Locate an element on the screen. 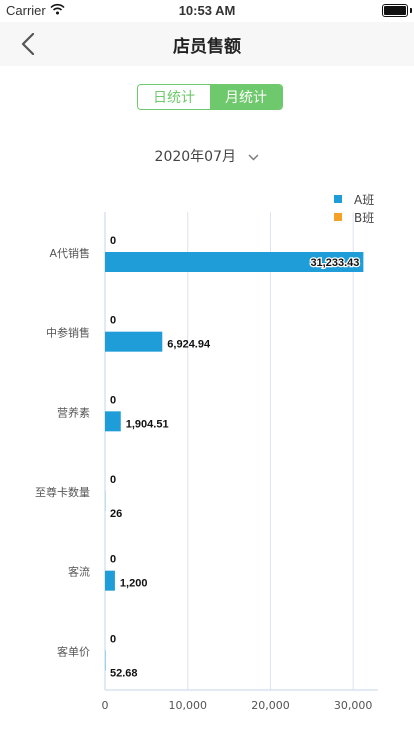 This screenshot has height=736, width=414. chevron-down-icon is located at coordinates (253, 157).